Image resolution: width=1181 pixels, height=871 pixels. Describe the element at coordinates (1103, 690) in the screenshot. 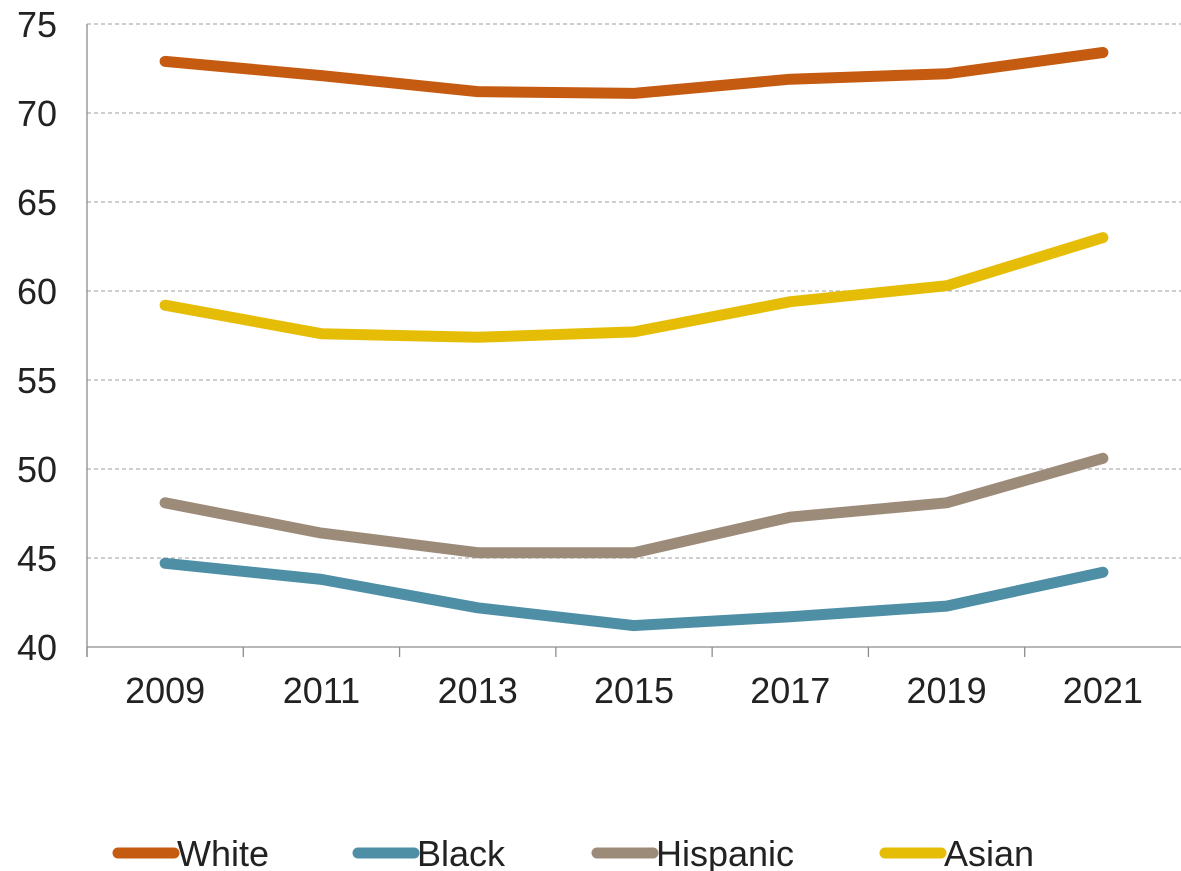

I see `x-tick-label: 2021` at that location.